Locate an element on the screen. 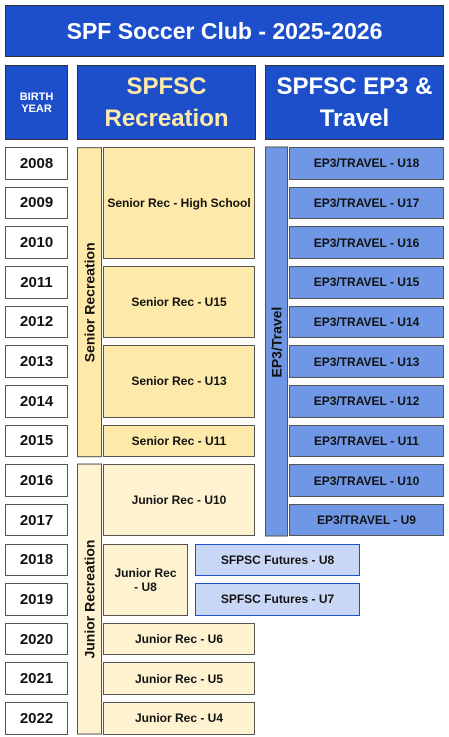  team: Junior Rec - U4 is located at coordinates (179, 718).